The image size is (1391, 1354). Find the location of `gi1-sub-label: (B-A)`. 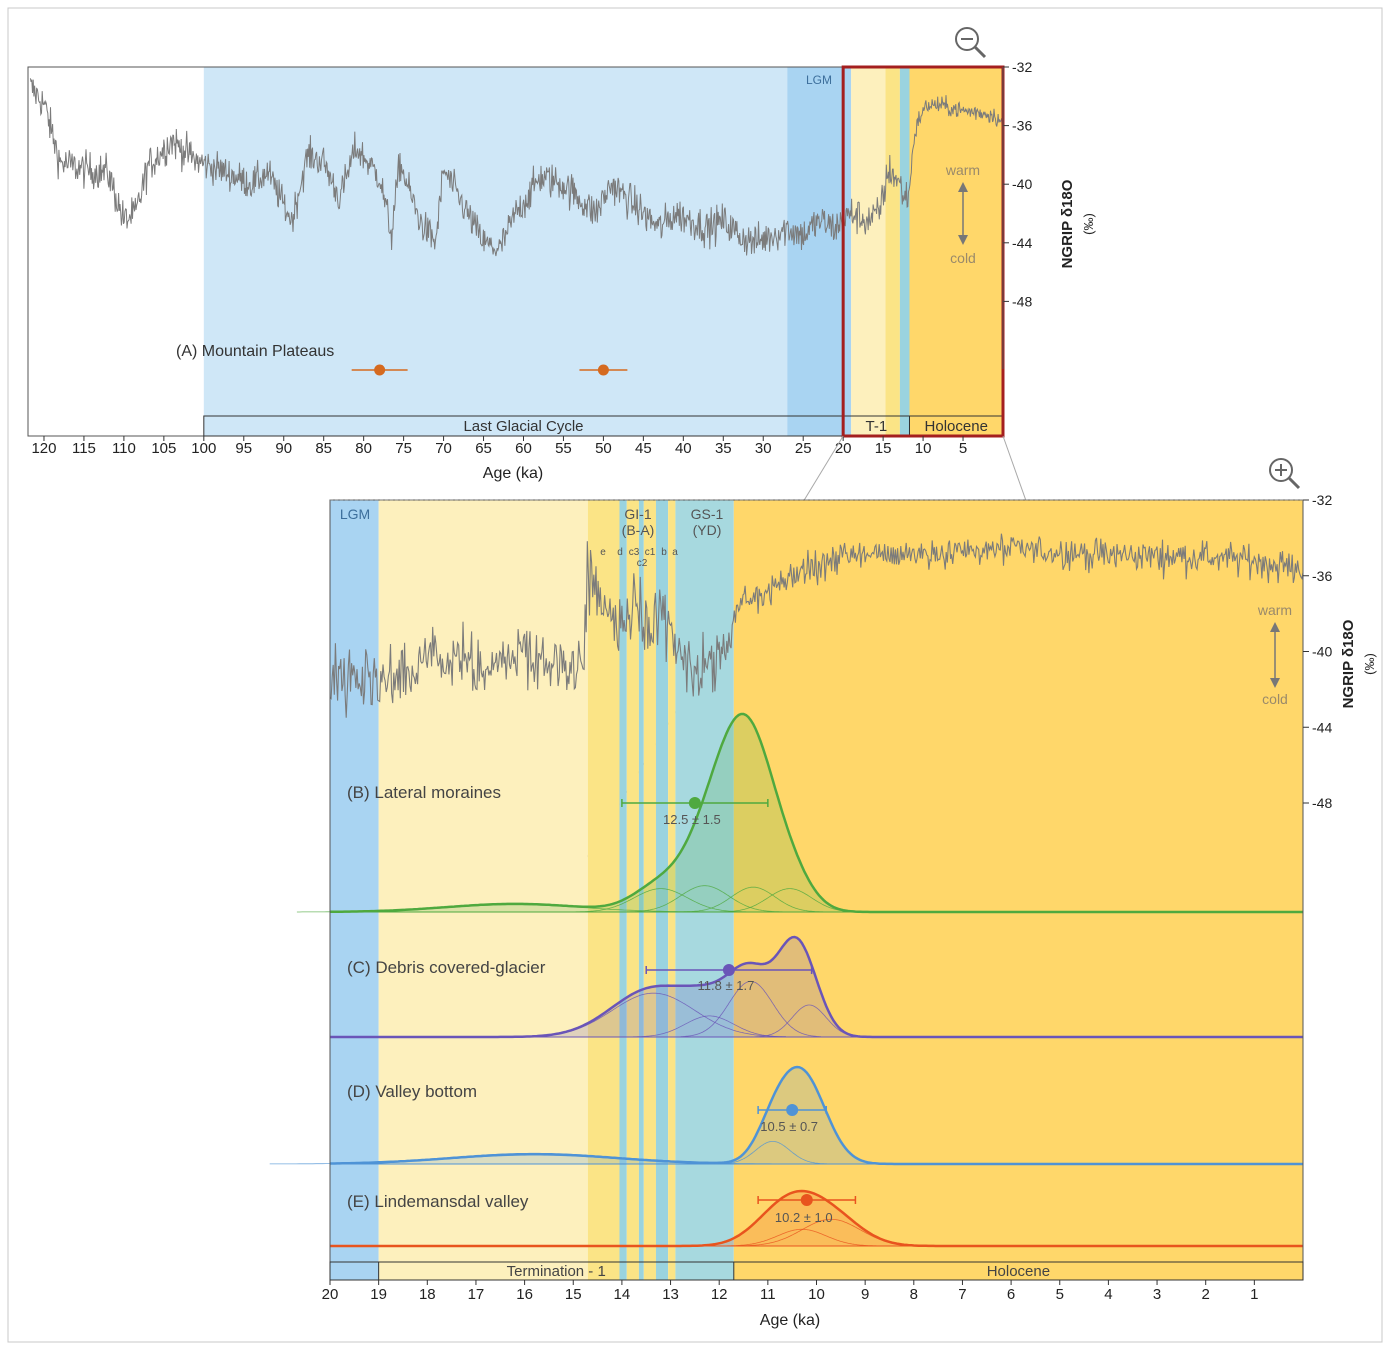

gi1-sub-label: (B-A) is located at coordinates (638, 530).